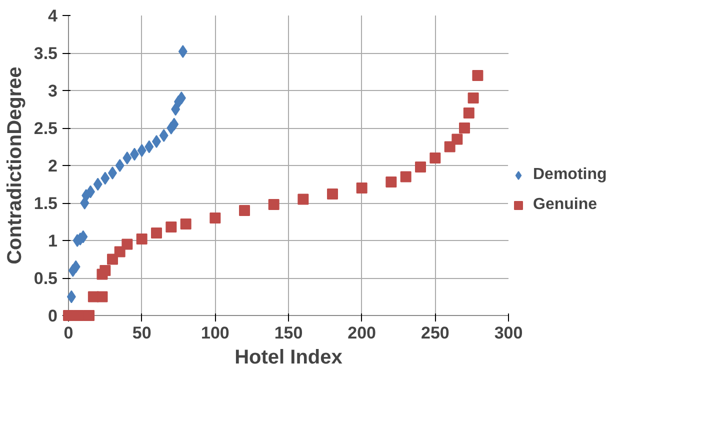 This screenshot has width=712, height=423. I want to click on y-tick-label: 4, so click(53, 16).